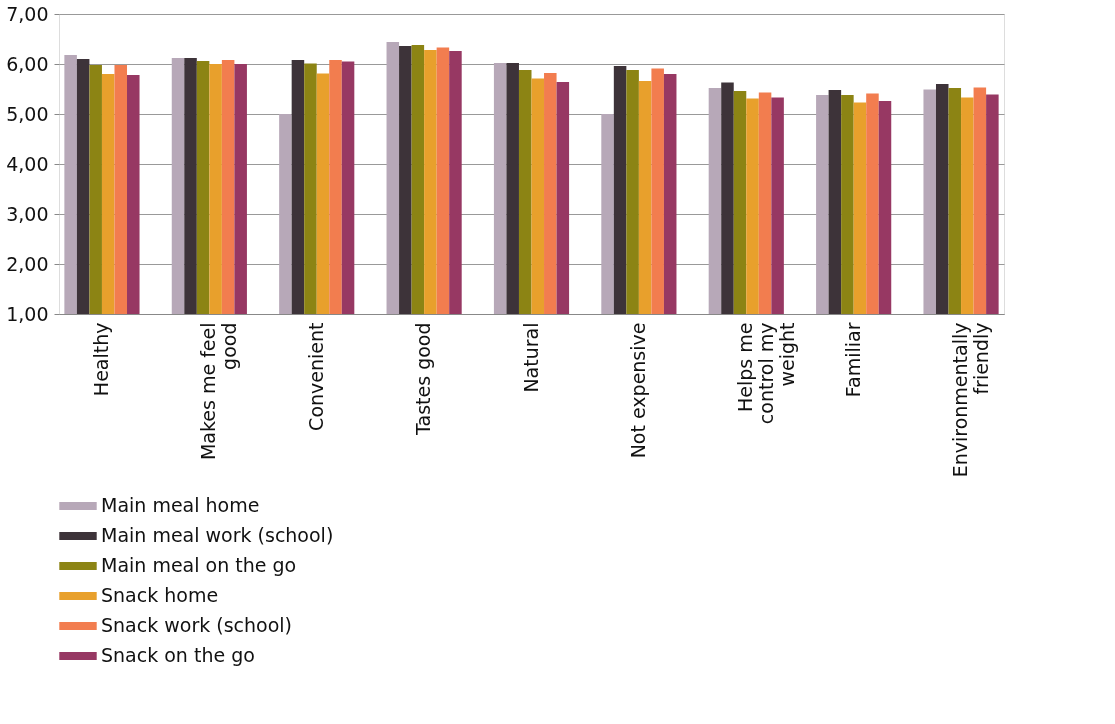 This screenshot has width=1115, height=724. I want to click on x-tick-label: Tastes good, so click(423, 379).